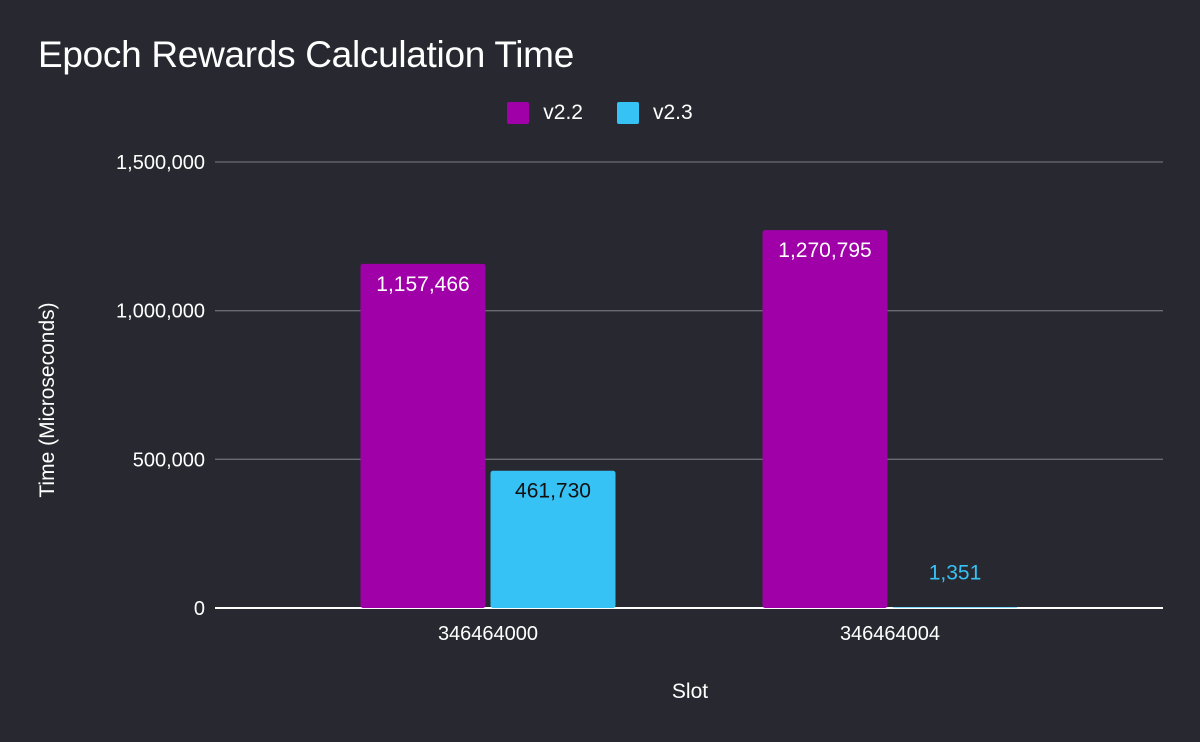 This screenshot has width=1200, height=742. What do you see at coordinates (306, 54) in the screenshot?
I see `chart-title: Epoch Rewards Calculation Time` at bounding box center [306, 54].